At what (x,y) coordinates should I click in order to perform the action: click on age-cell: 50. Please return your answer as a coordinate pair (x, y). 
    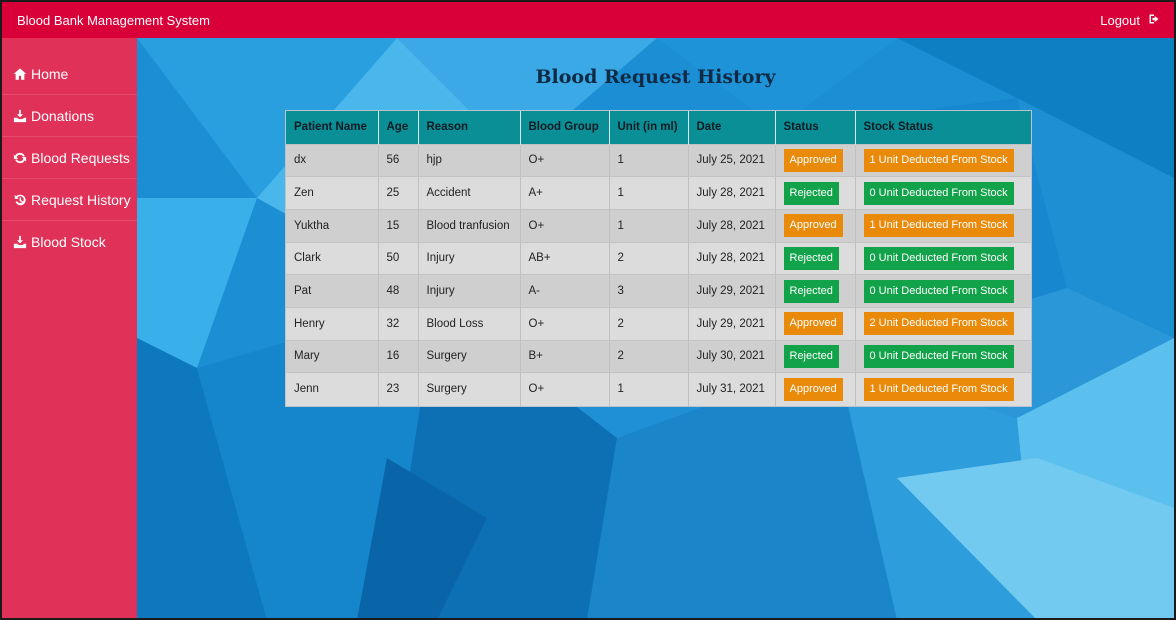
    Looking at the image, I should click on (398, 258).